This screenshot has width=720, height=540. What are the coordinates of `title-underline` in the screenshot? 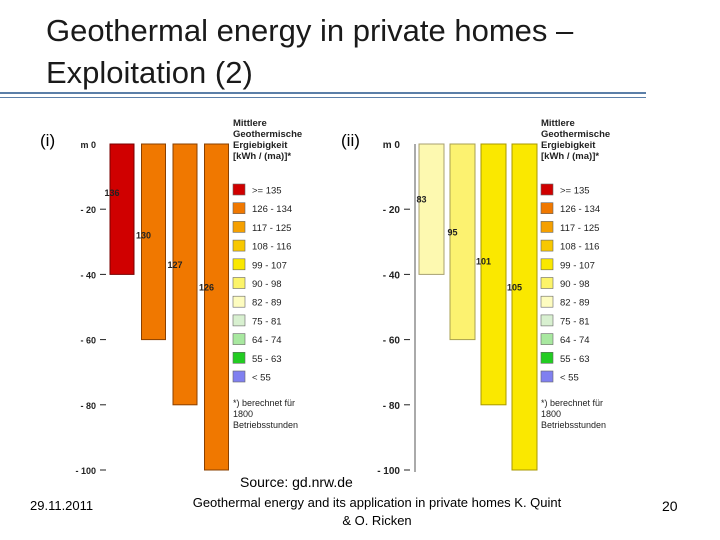 It's located at (323, 93).